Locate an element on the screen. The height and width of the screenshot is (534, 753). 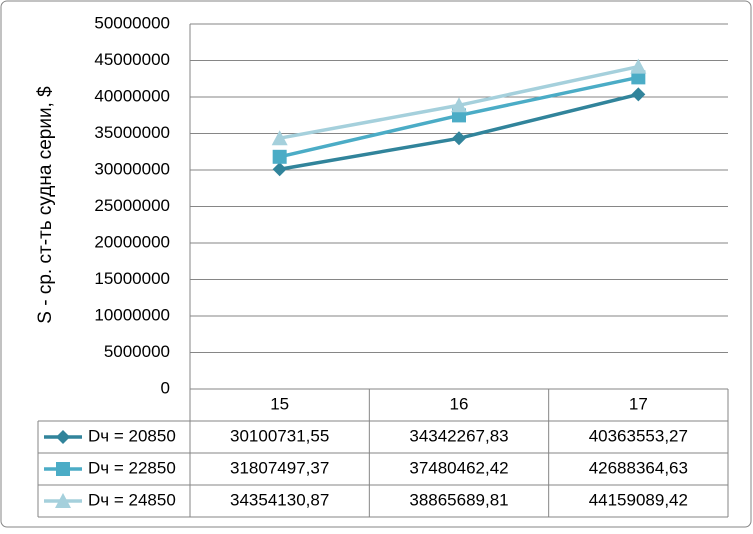
y-tick-label: 5000000 is located at coordinates (137, 351).